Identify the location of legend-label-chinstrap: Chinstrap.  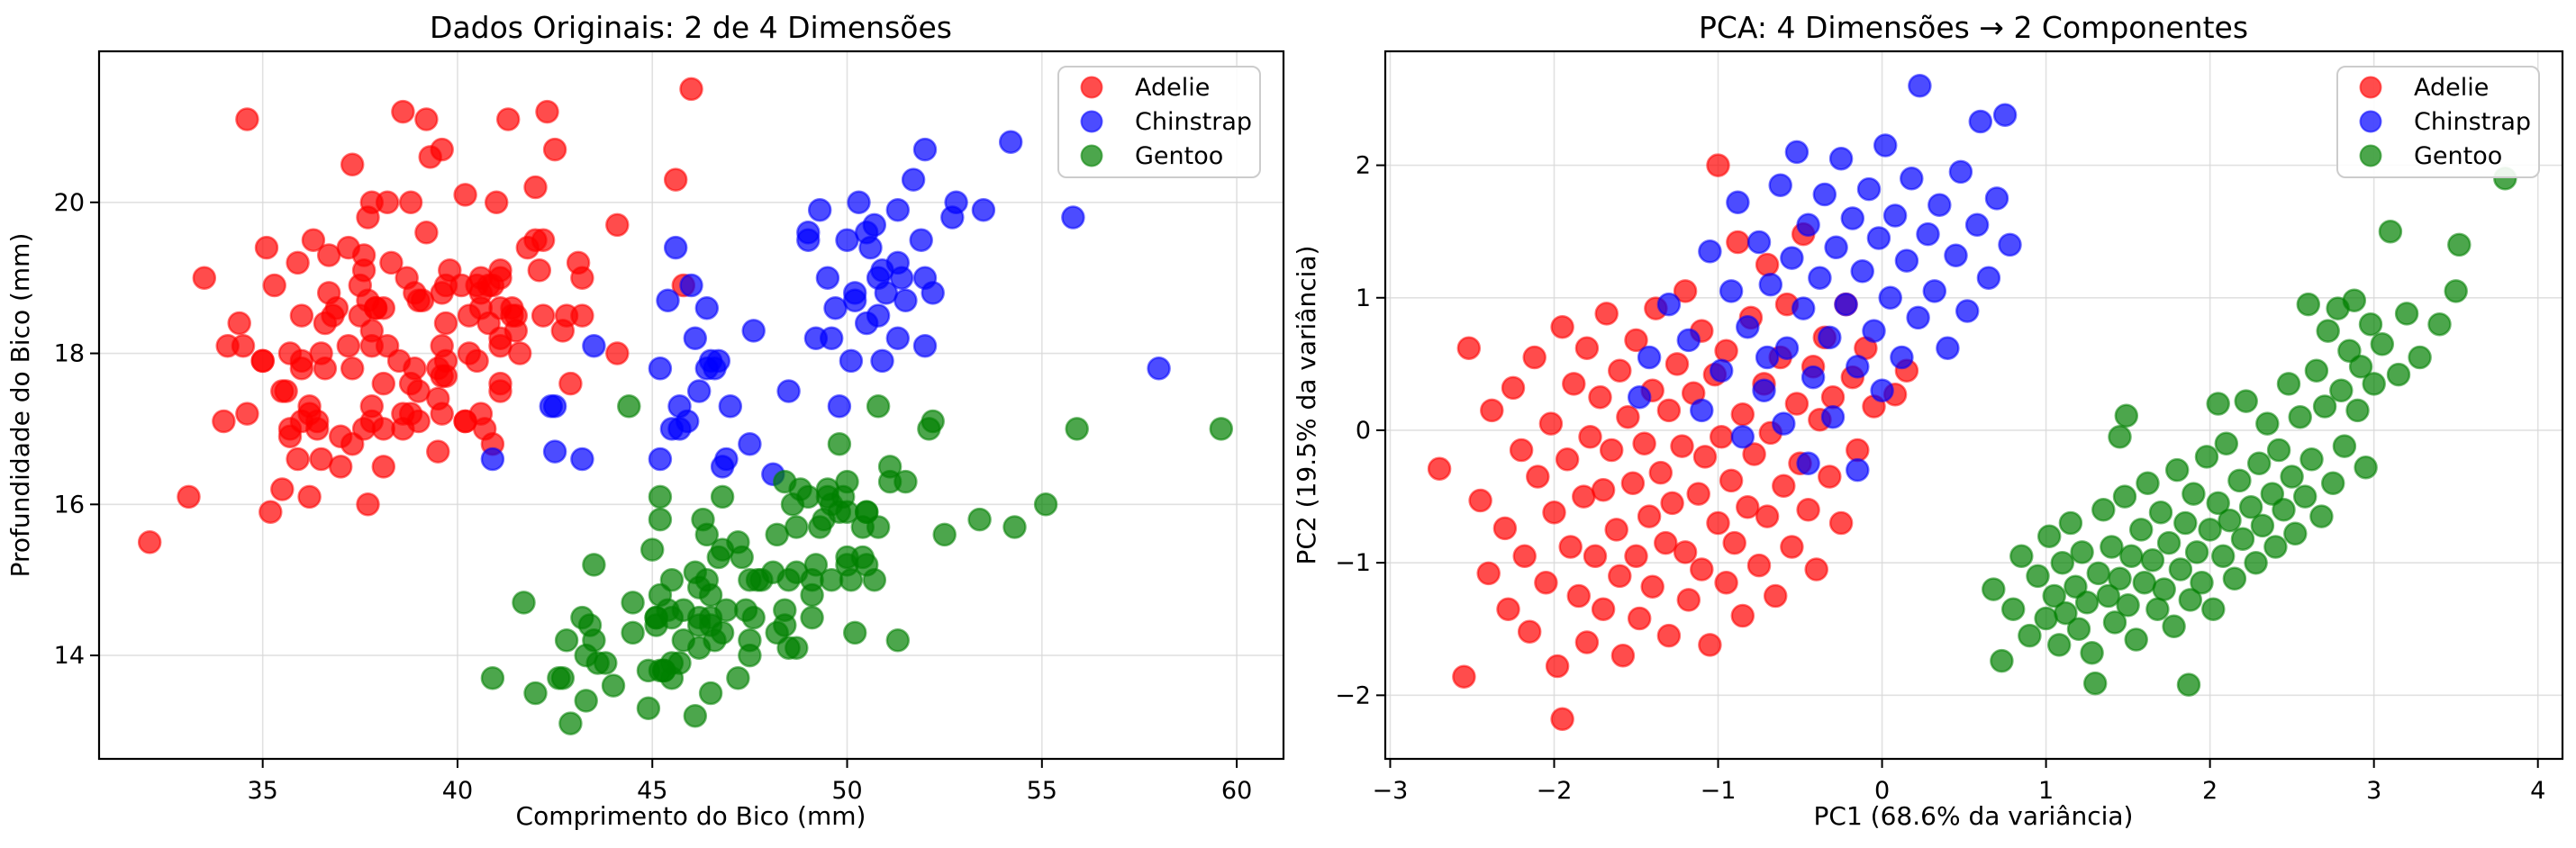
(1193, 122).